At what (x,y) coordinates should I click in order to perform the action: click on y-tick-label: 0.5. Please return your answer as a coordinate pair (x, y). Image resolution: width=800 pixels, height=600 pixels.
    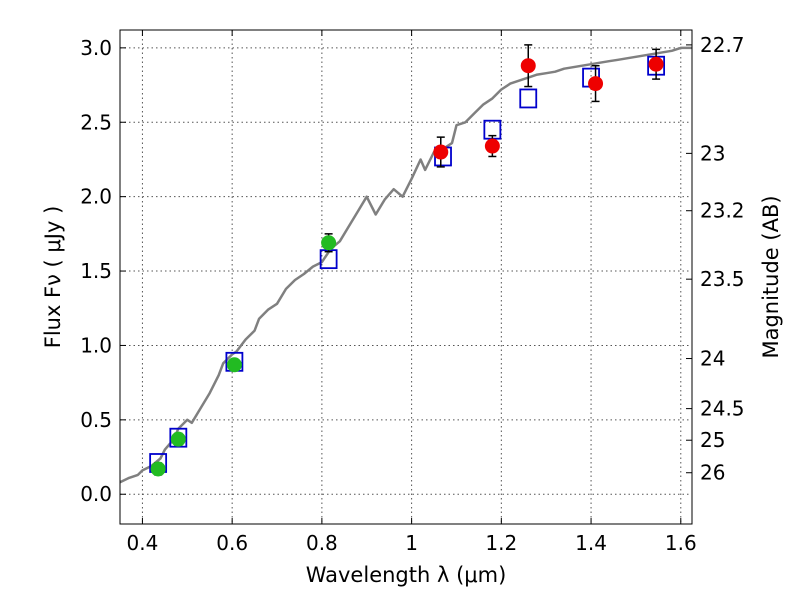
    Looking at the image, I should click on (96, 420).